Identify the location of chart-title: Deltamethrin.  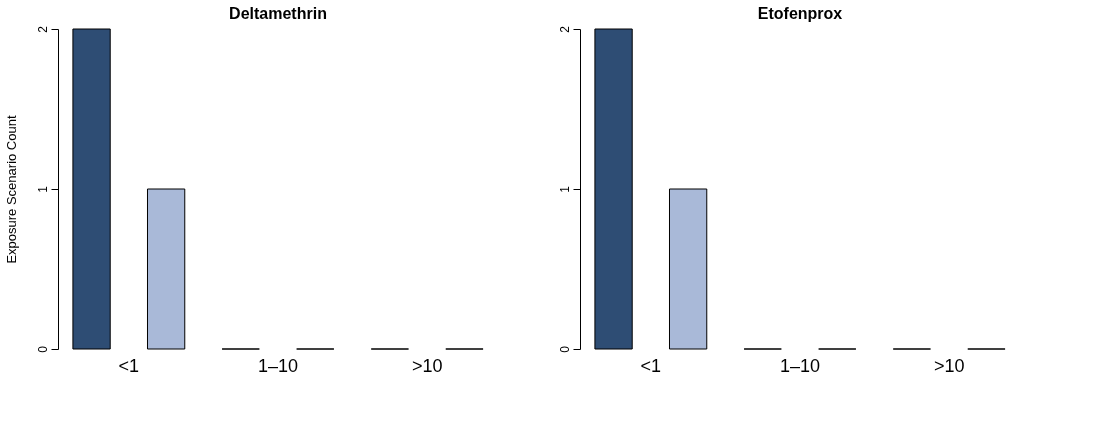
(278, 13).